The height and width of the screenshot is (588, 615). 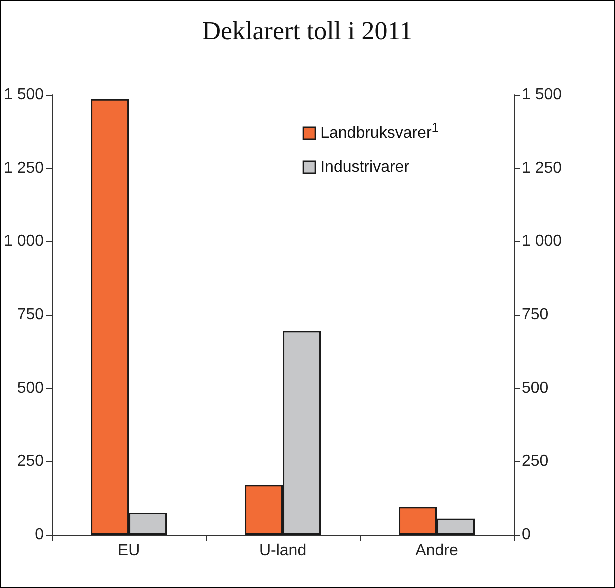 What do you see at coordinates (526, 535) in the screenshot?
I see `y2-tick-label: 0` at bounding box center [526, 535].